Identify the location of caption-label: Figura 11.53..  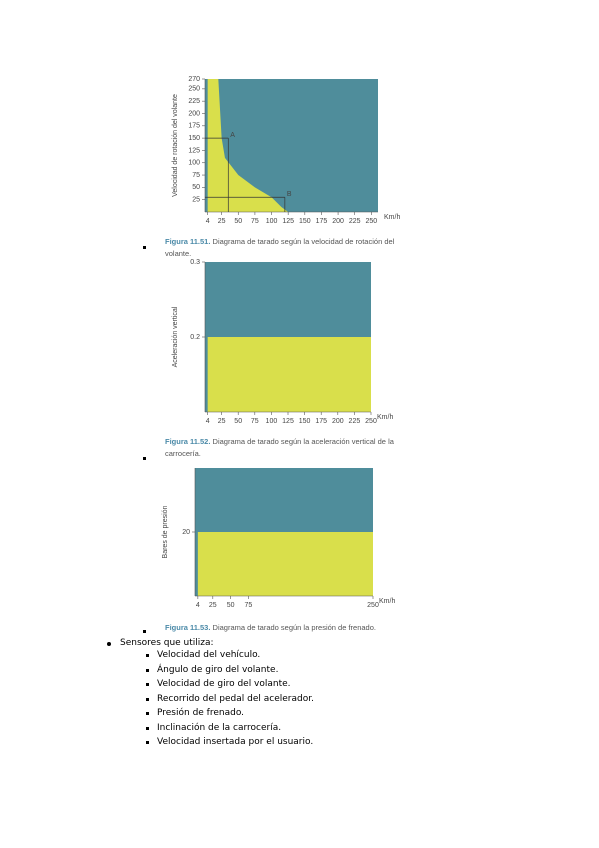
(188, 627).